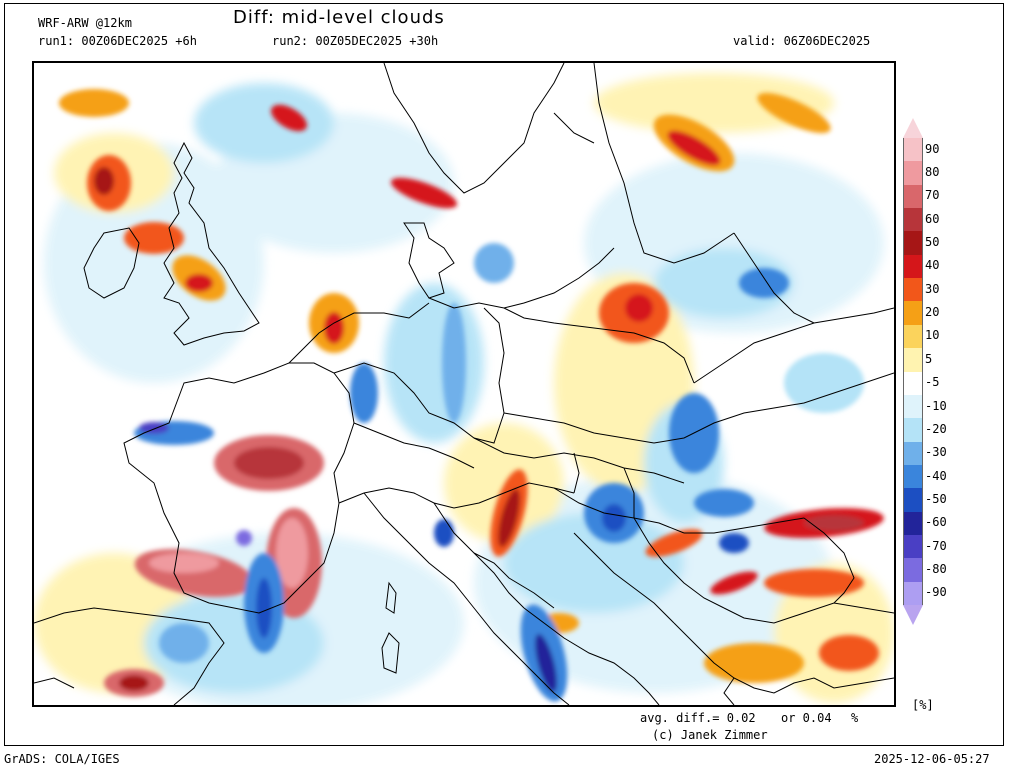 The height and width of the screenshot is (768, 1024). Describe the element at coordinates (85, 23) in the screenshot. I see `model-label: WRF-ARW @12km` at that location.